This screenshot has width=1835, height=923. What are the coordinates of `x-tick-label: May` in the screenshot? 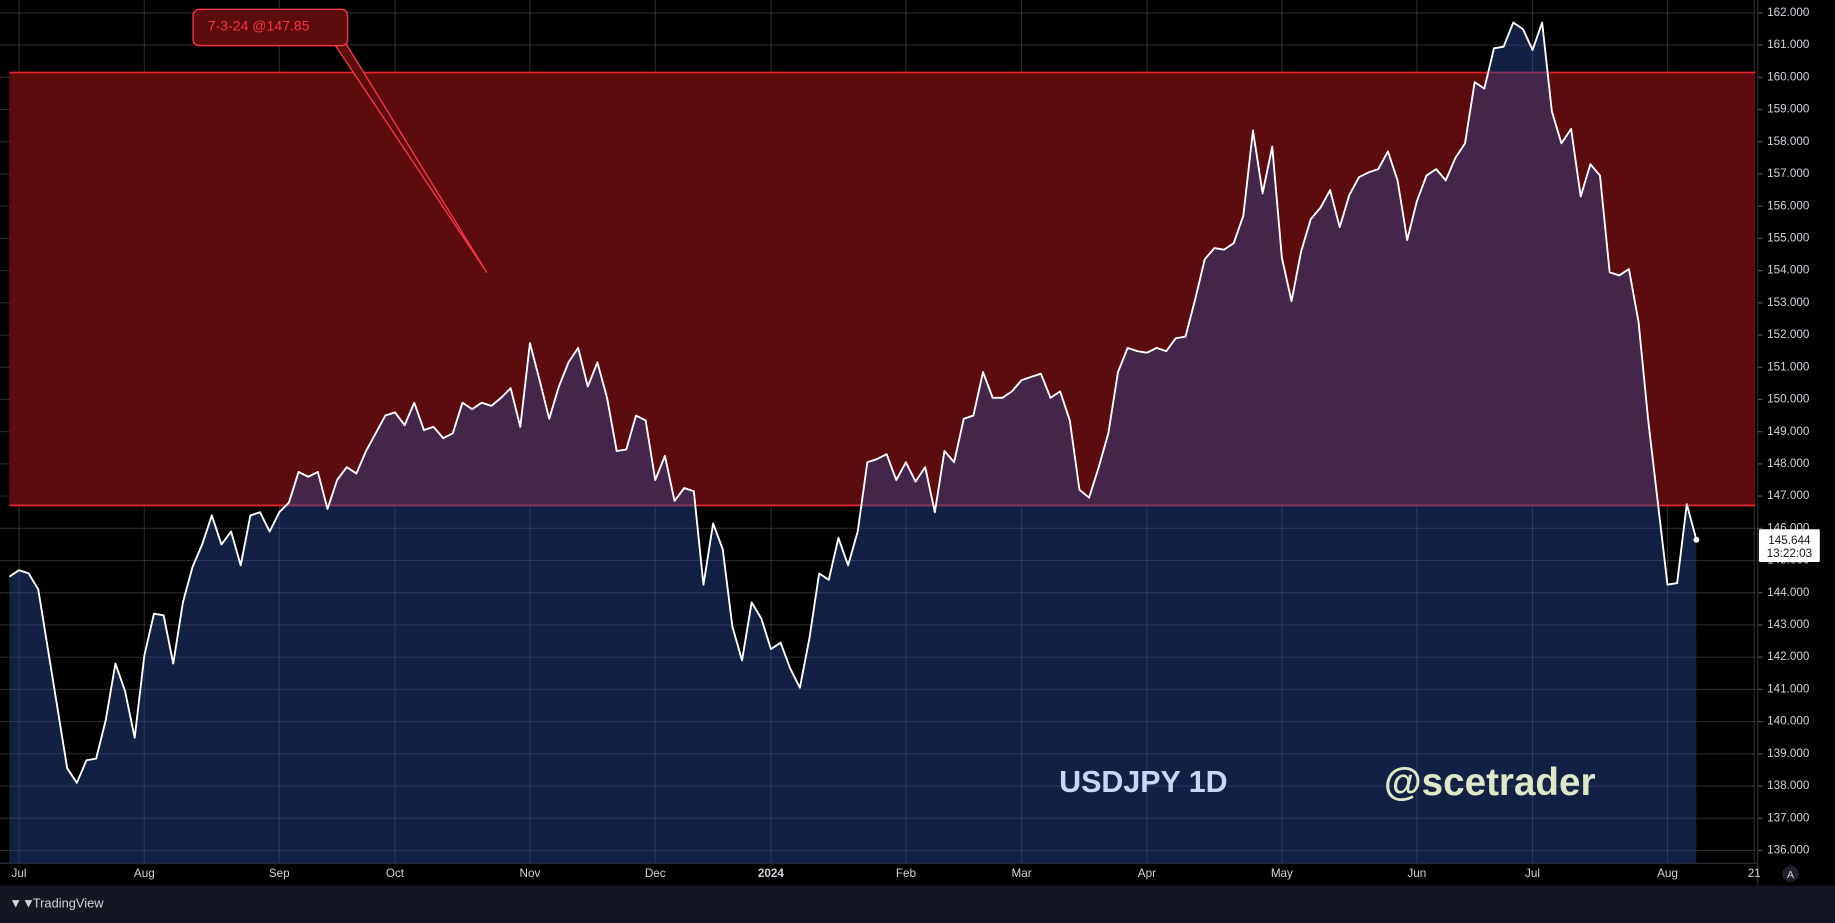 It's located at (1282, 873).